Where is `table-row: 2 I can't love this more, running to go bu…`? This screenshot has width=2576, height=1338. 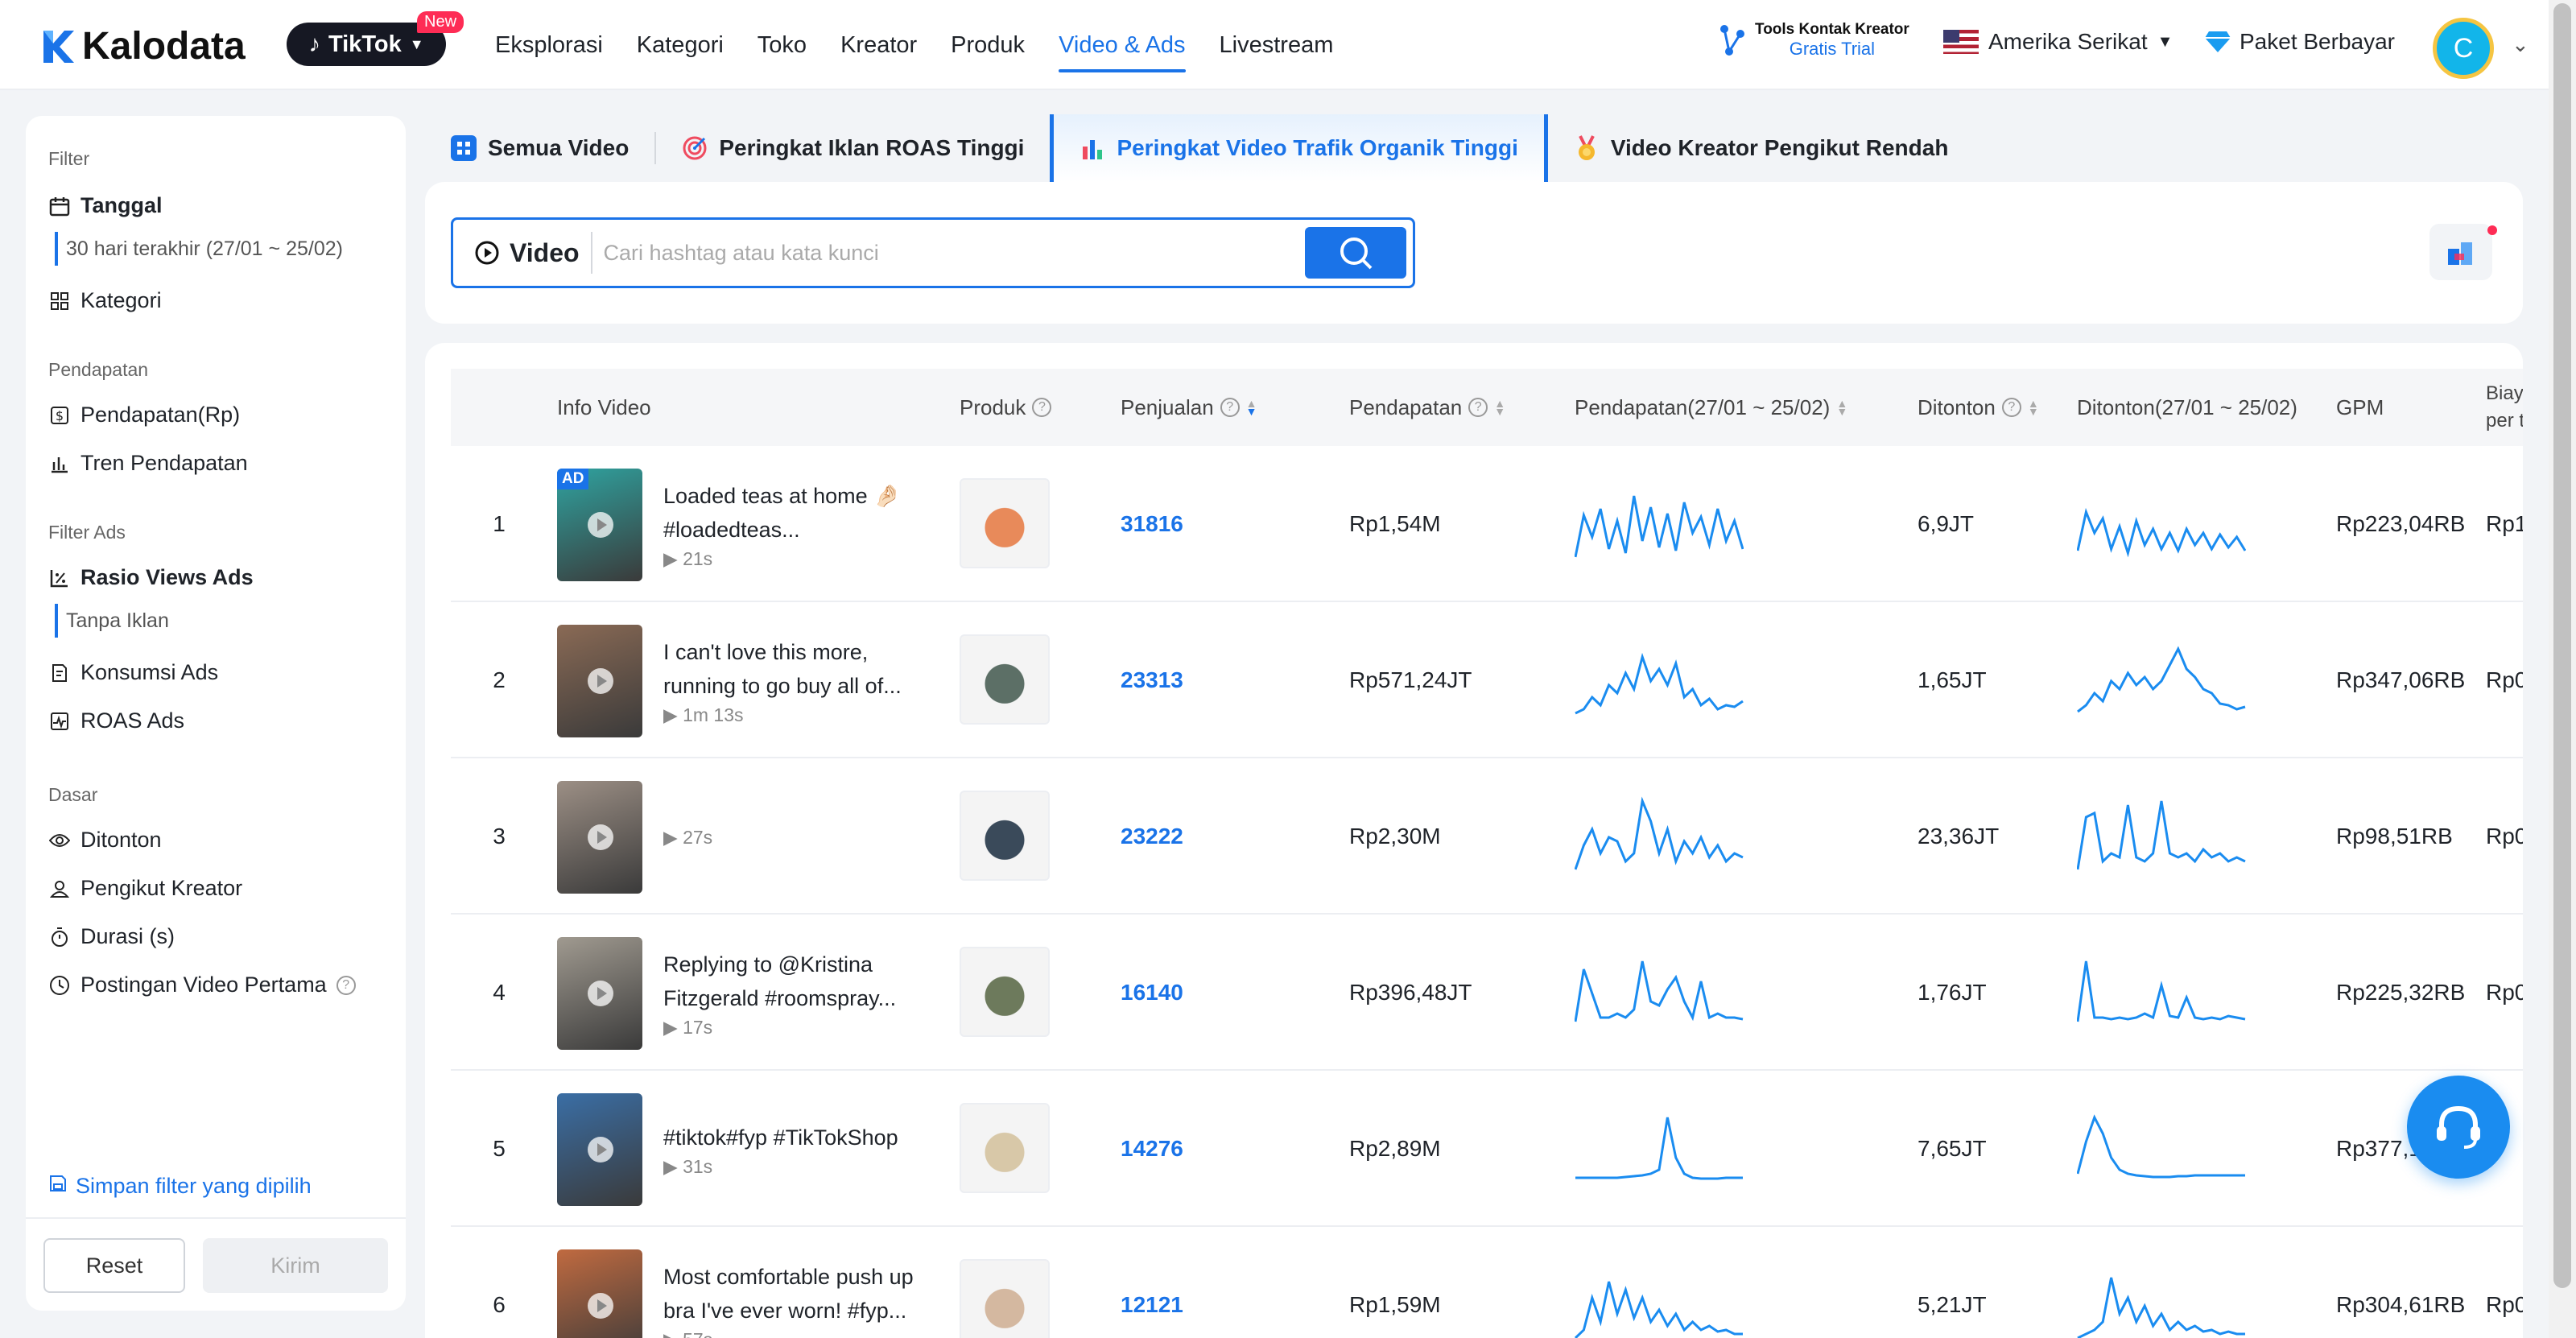 table-row: 2 I can't love this more, running to go bu… is located at coordinates (1487, 680).